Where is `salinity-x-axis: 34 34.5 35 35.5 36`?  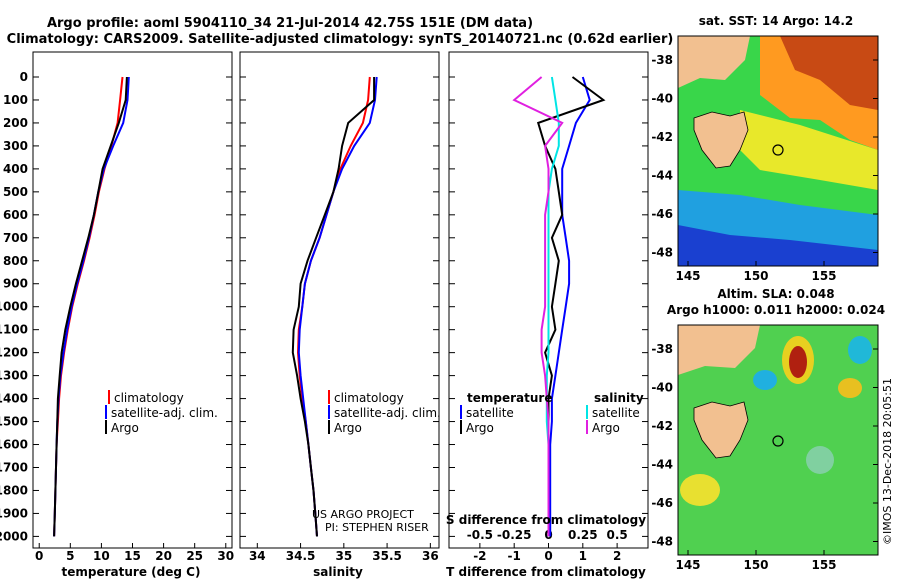 salinity-x-axis: 34 34.5 35 35.5 36 is located at coordinates (344, 553).